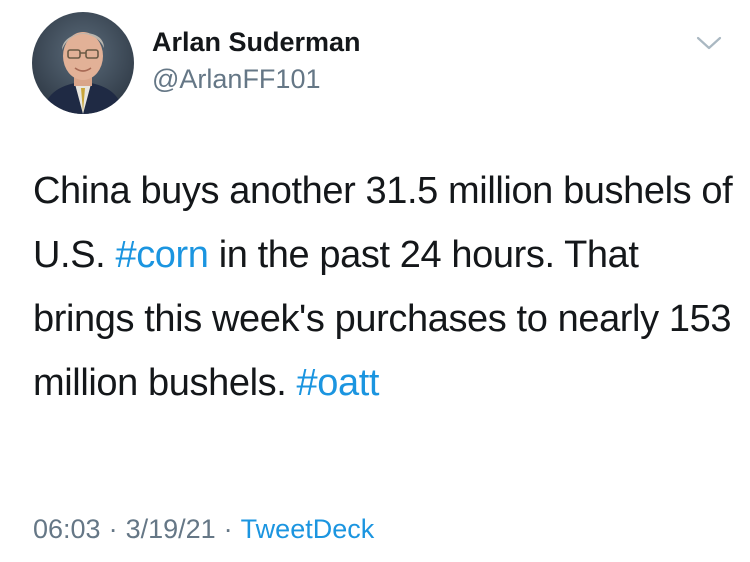 The height and width of the screenshot is (562, 750). Describe the element at coordinates (162, 255) in the screenshot. I see `hashtag-link: #corn` at that location.